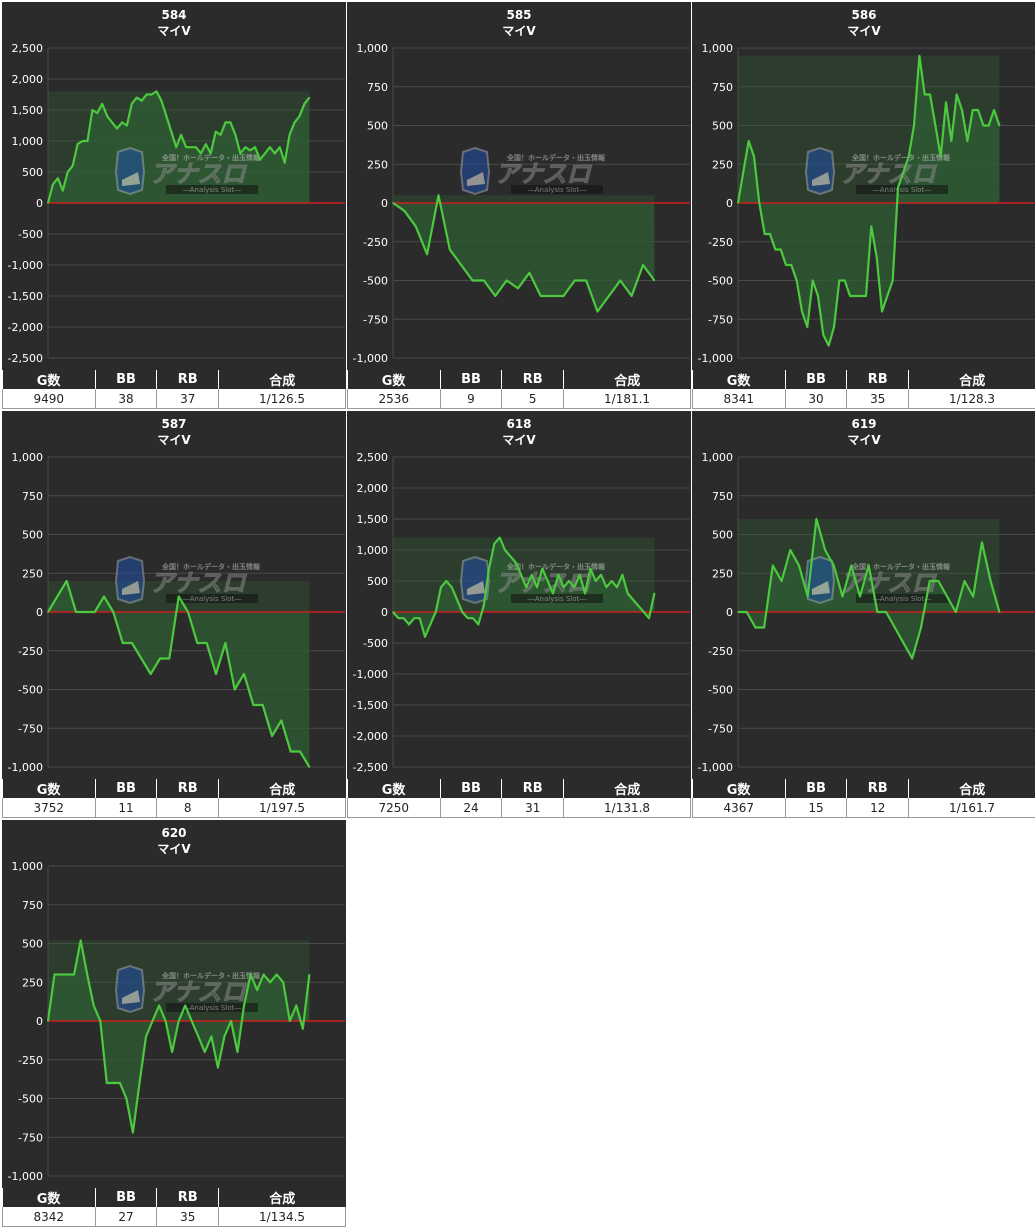 The image size is (1035, 1228). What do you see at coordinates (720, 242) in the screenshot?
I see `y-tick-label: -250` at bounding box center [720, 242].